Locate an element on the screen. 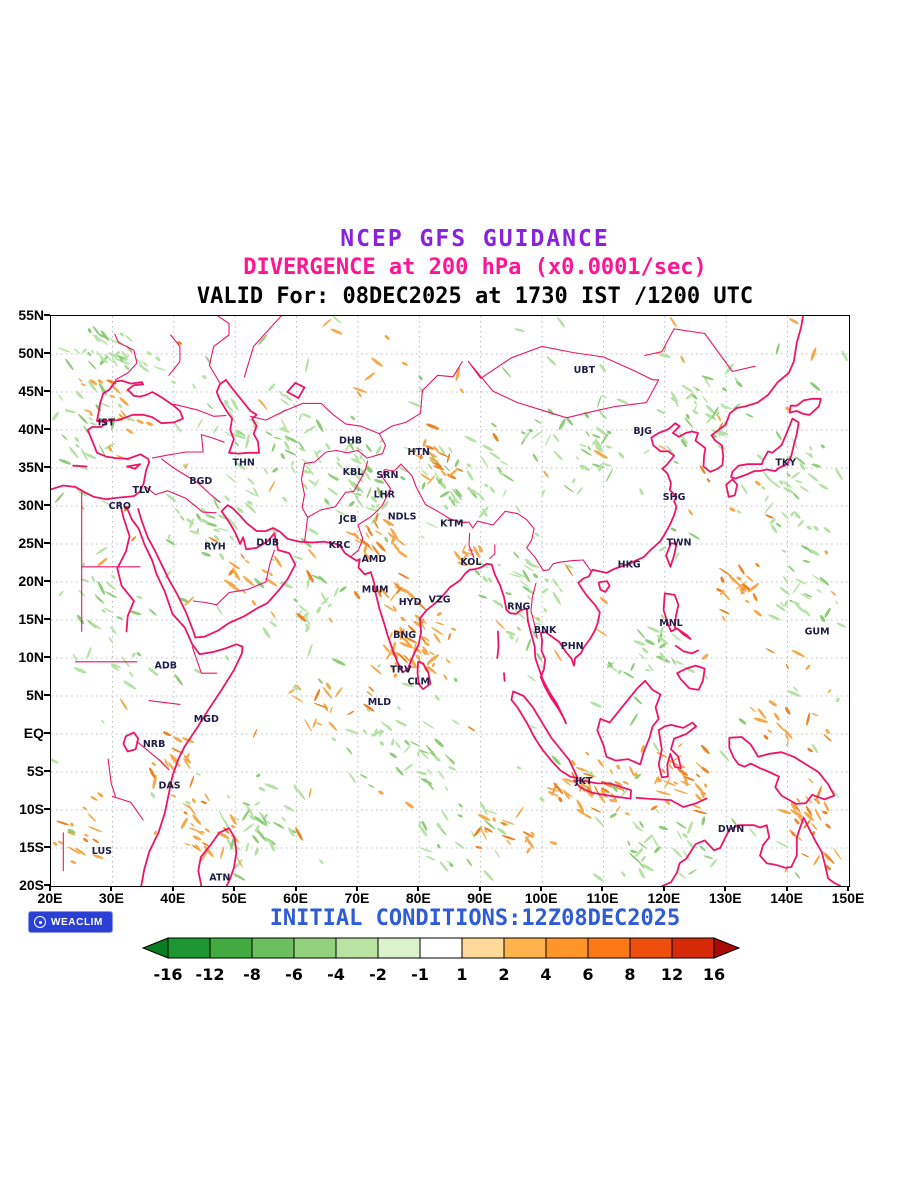 Image resolution: width=900 pixels, height=1200 pixels. station-label: MLD is located at coordinates (380, 702).